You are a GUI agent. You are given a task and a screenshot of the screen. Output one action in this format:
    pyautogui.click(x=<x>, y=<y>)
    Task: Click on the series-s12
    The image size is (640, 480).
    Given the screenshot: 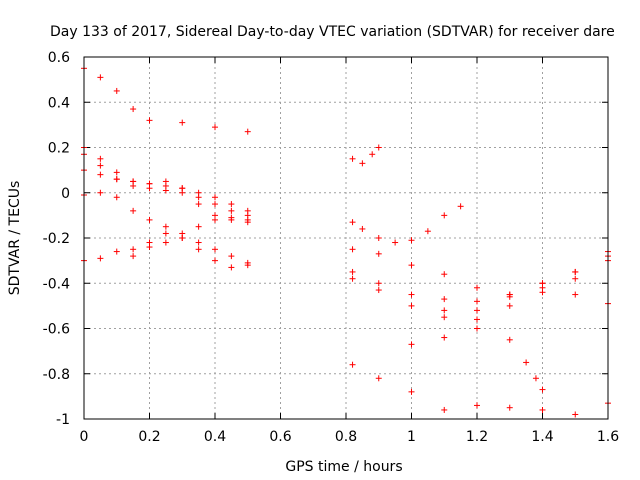 What is the action you would take?
    pyautogui.click(x=480, y=285)
    